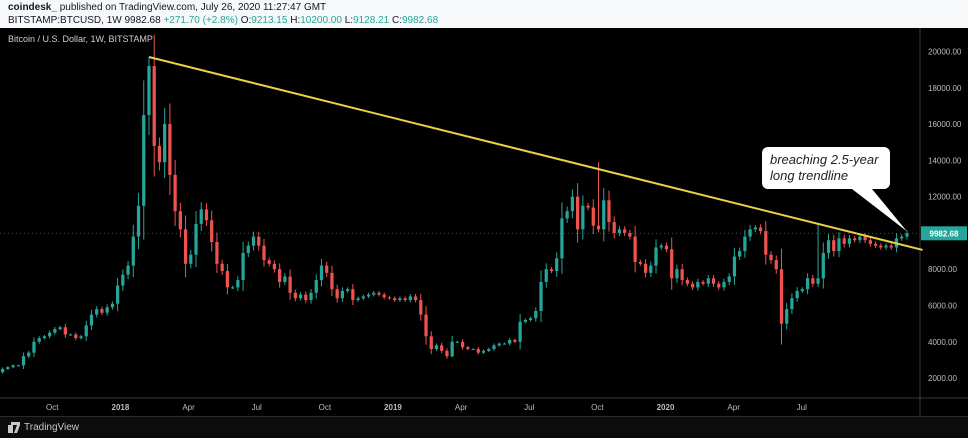 The height and width of the screenshot is (438, 968). What do you see at coordinates (733, 407) in the screenshot?
I see `x-tick-label: Apr` at bounding box center [733, 407].